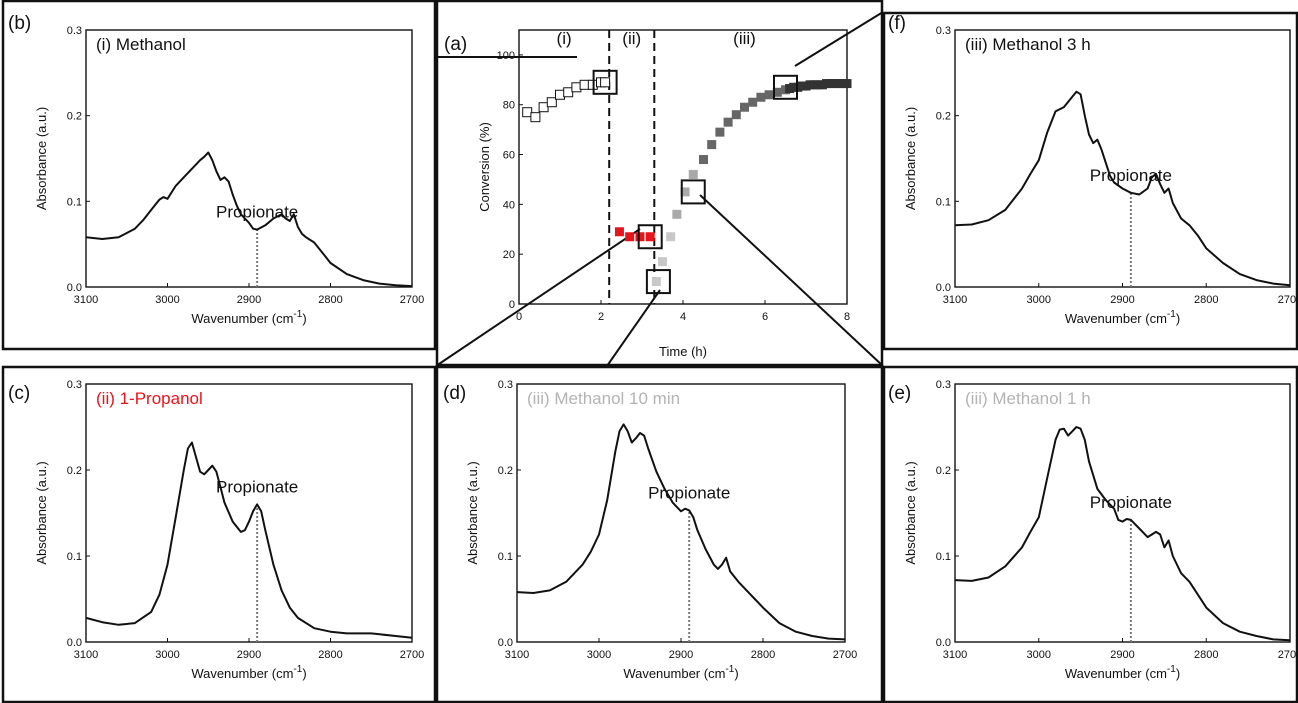  I want to click on regime-label: (ii), so click(631, 38).